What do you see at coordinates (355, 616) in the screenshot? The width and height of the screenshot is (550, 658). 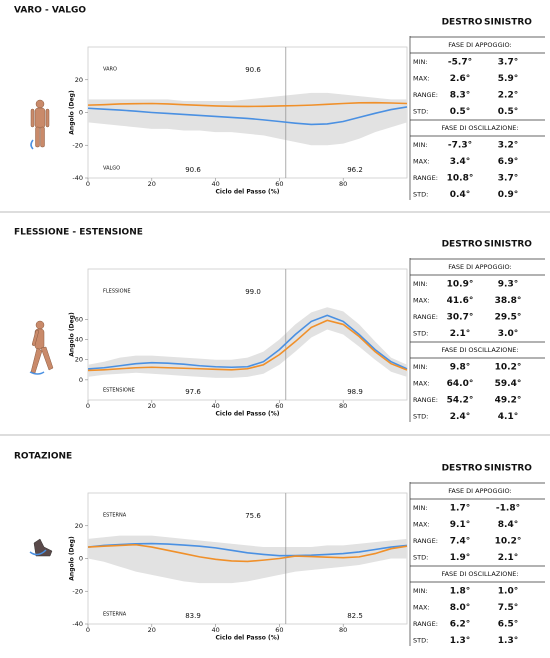 I see `annotation: 82.5` at bounding box center [355, 616].